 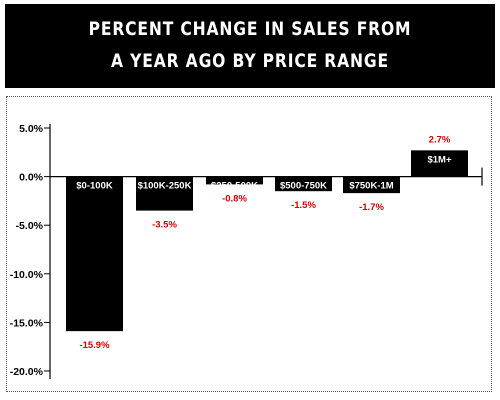 I want to click on value-label: -1.7%, so click(x=371, y=207).